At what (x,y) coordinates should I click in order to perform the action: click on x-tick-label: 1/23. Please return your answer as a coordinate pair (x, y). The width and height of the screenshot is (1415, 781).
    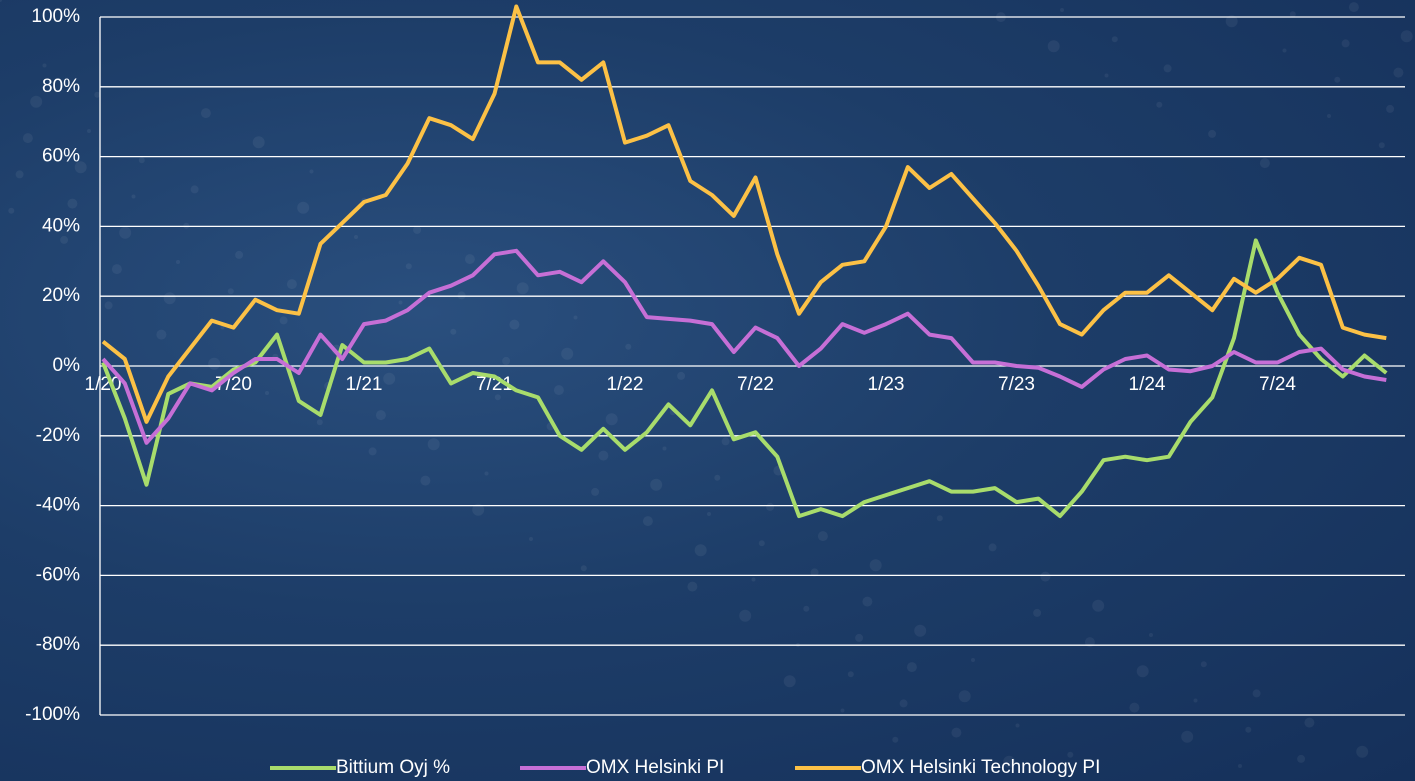
    Looking at the image, I should click on (886, 384).